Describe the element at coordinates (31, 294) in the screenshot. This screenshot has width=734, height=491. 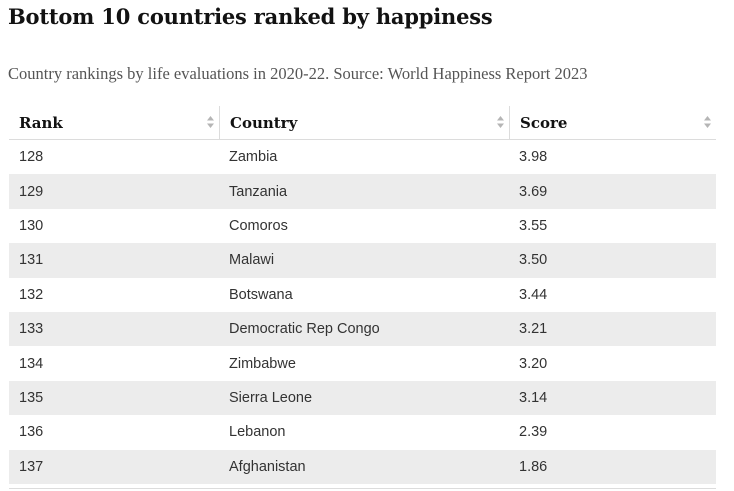
I see `rank-cell: 132` at that location.